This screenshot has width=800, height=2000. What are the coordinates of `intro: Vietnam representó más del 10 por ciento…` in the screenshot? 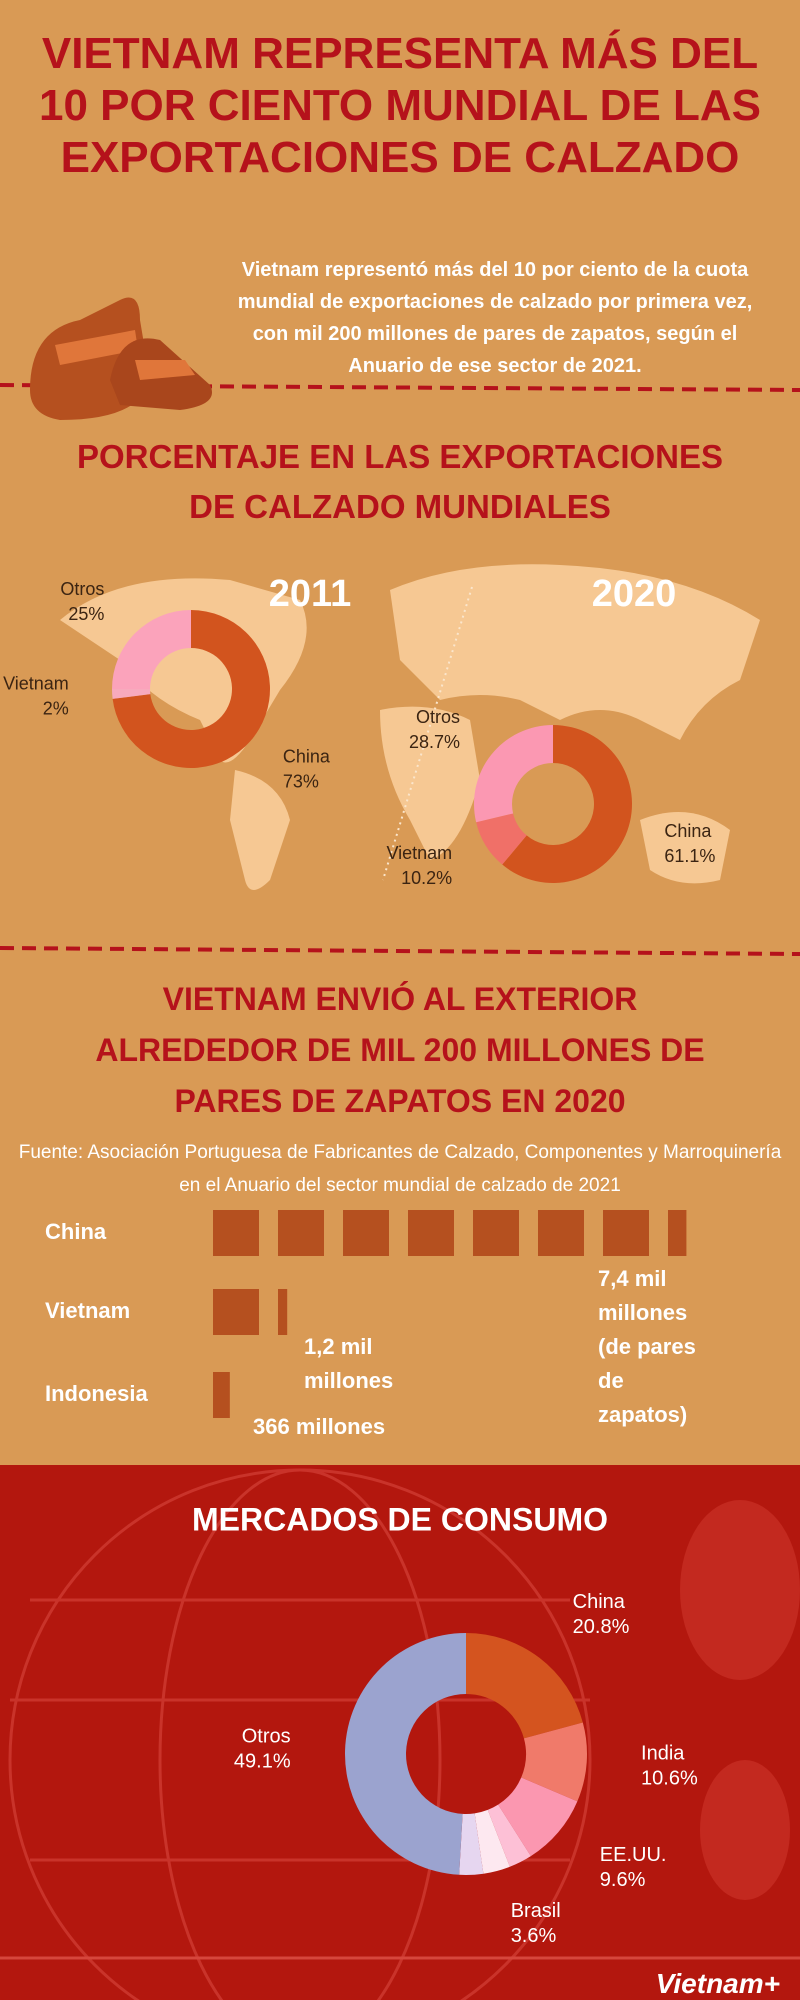 It's located at (495, 318).